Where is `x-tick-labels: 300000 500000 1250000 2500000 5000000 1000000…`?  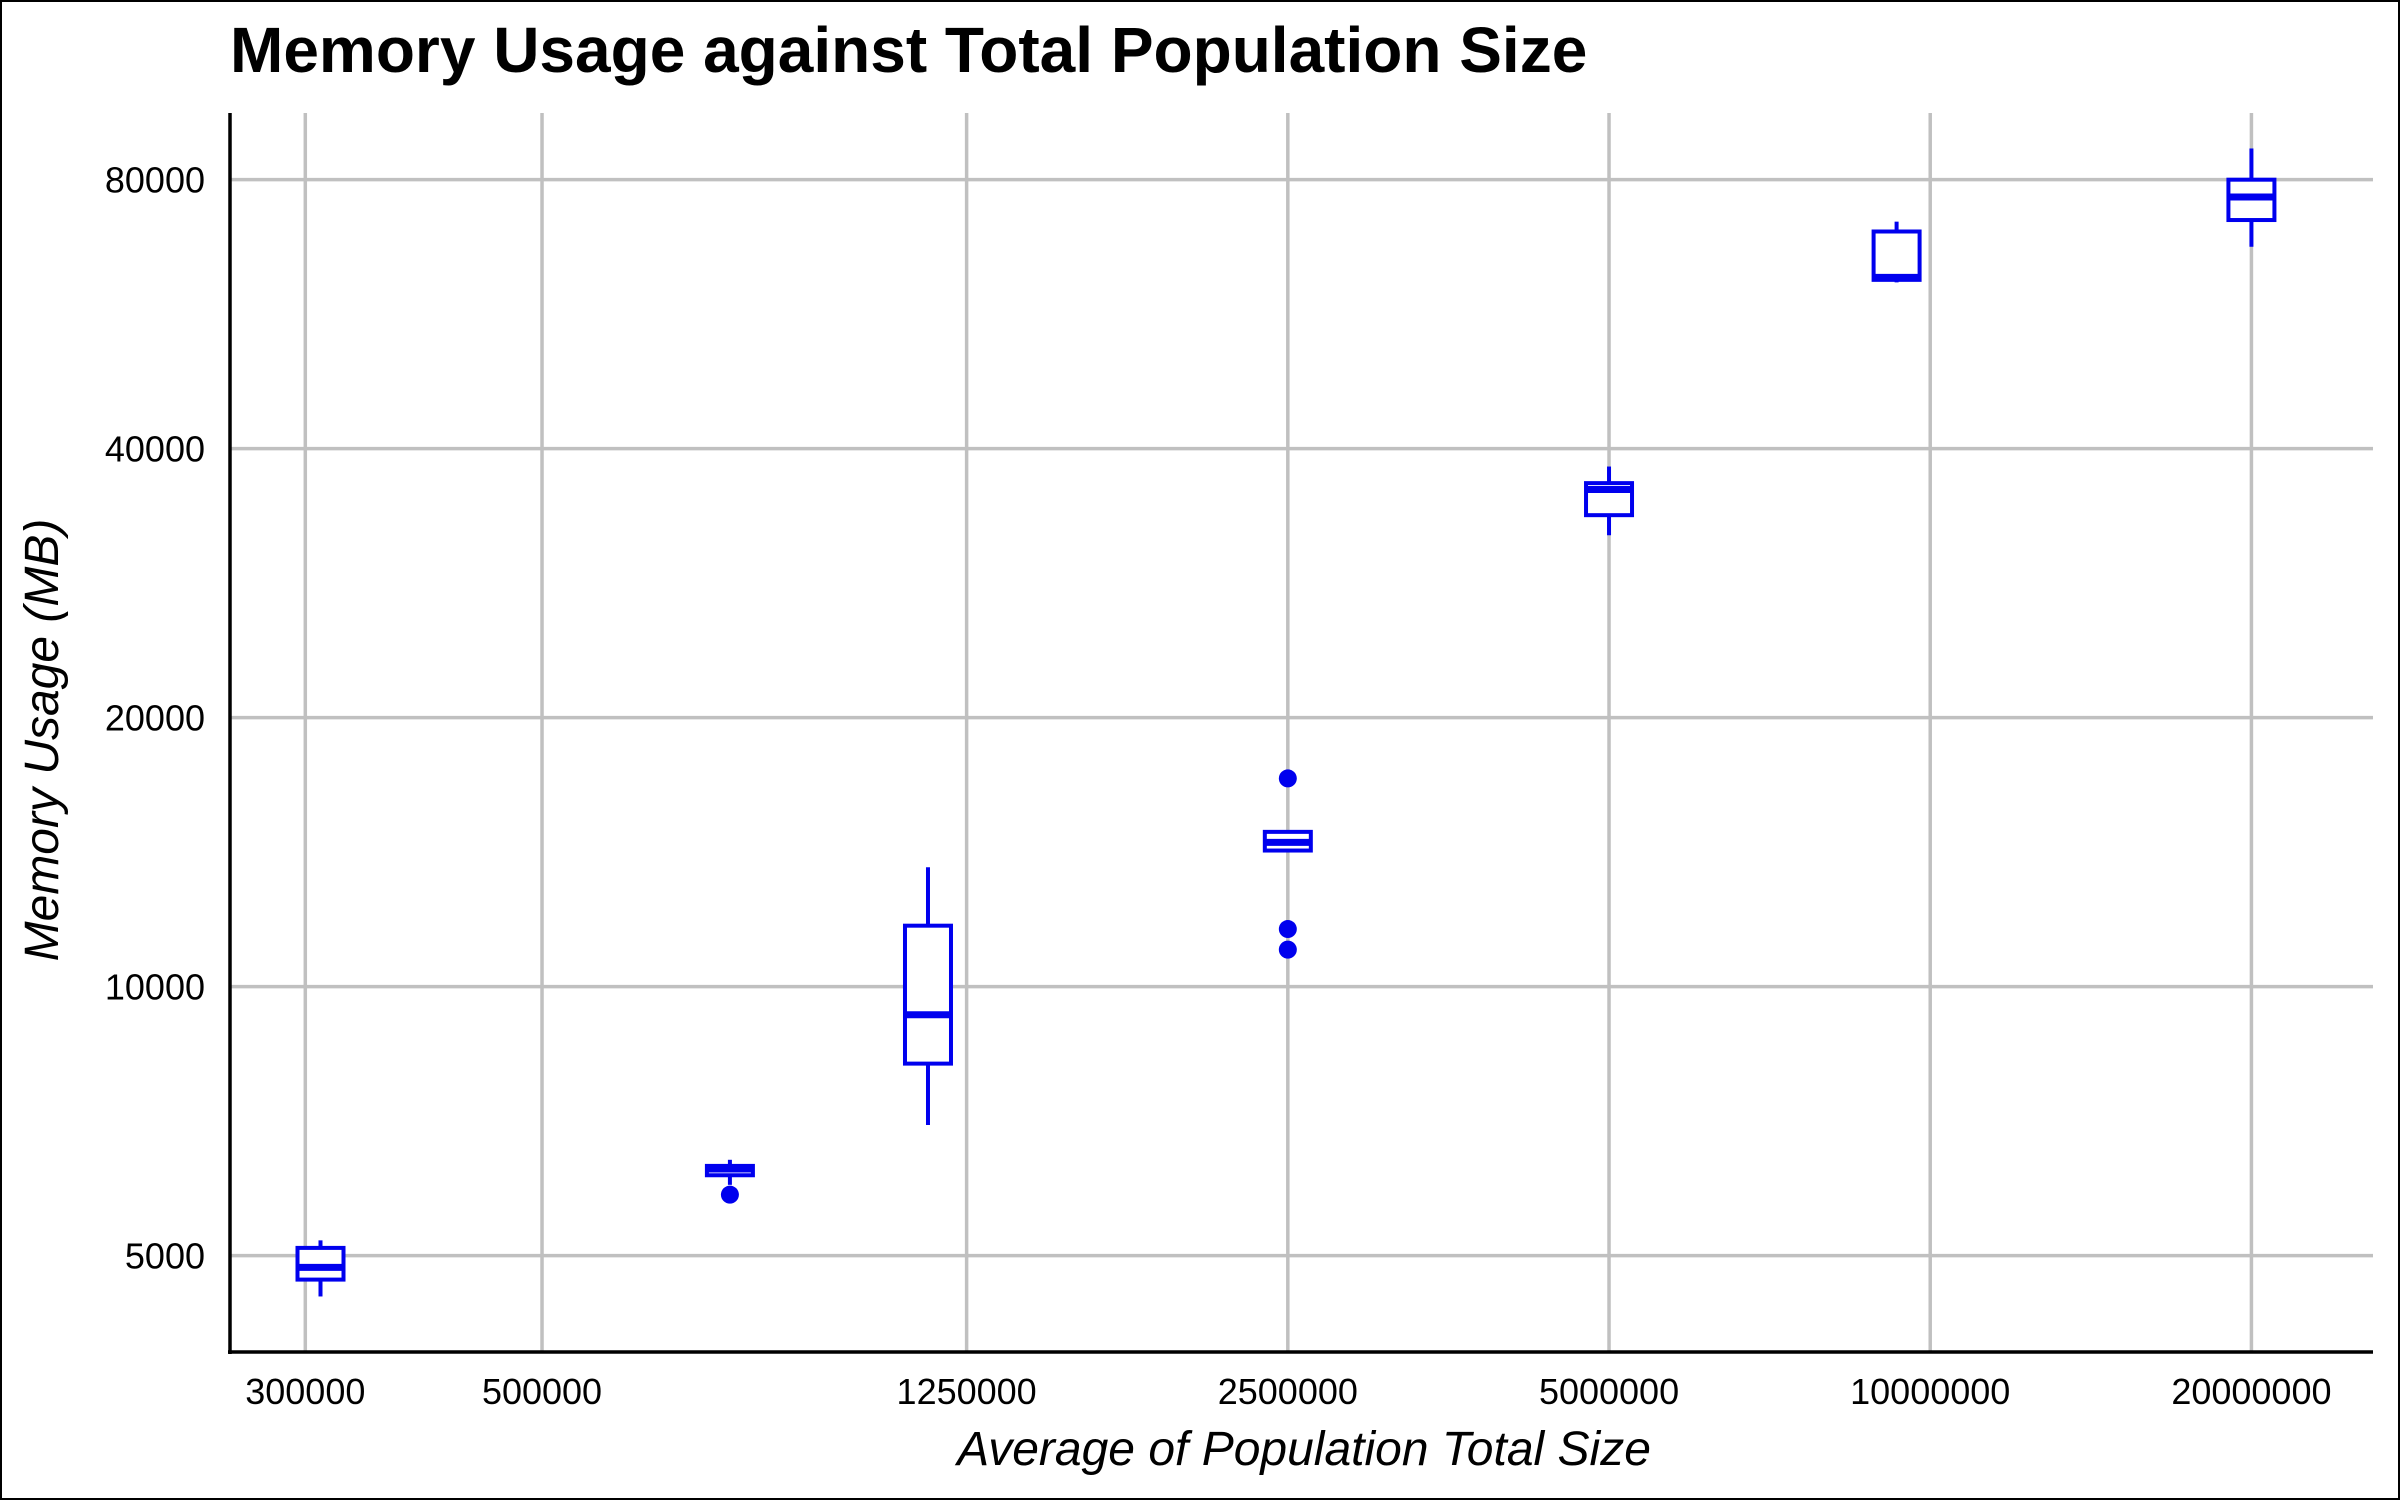
x-tick-labels: 300000 500000 1250000 2500000 5000000 1000000… is located at coordinates (1288, 1391).